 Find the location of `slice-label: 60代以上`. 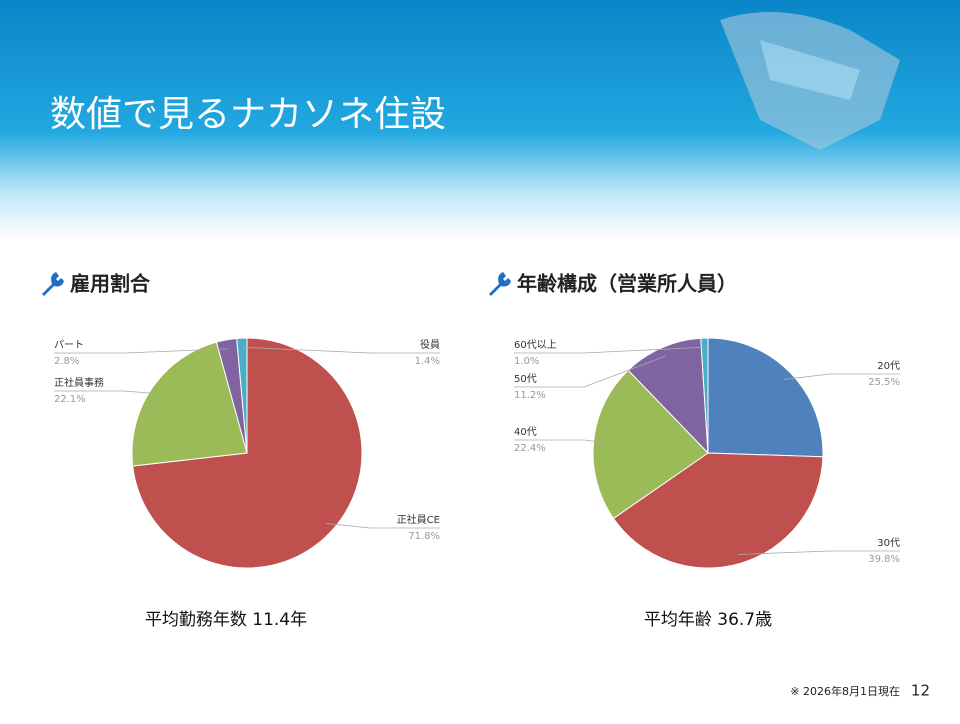

slice-label: 60代以上 is located at coordinates (535, 345).